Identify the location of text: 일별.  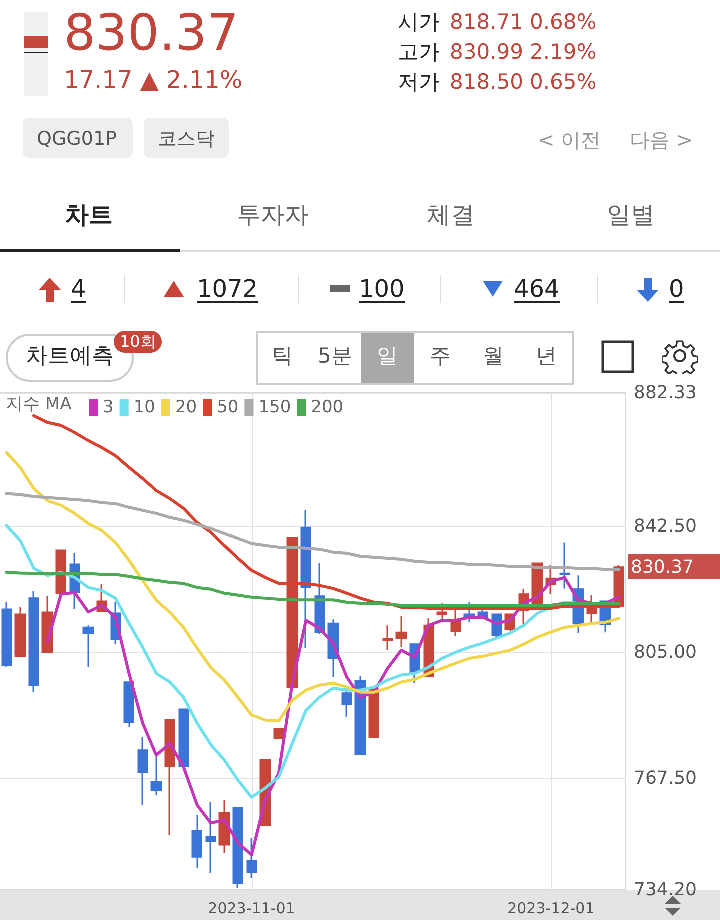
(631, 215).